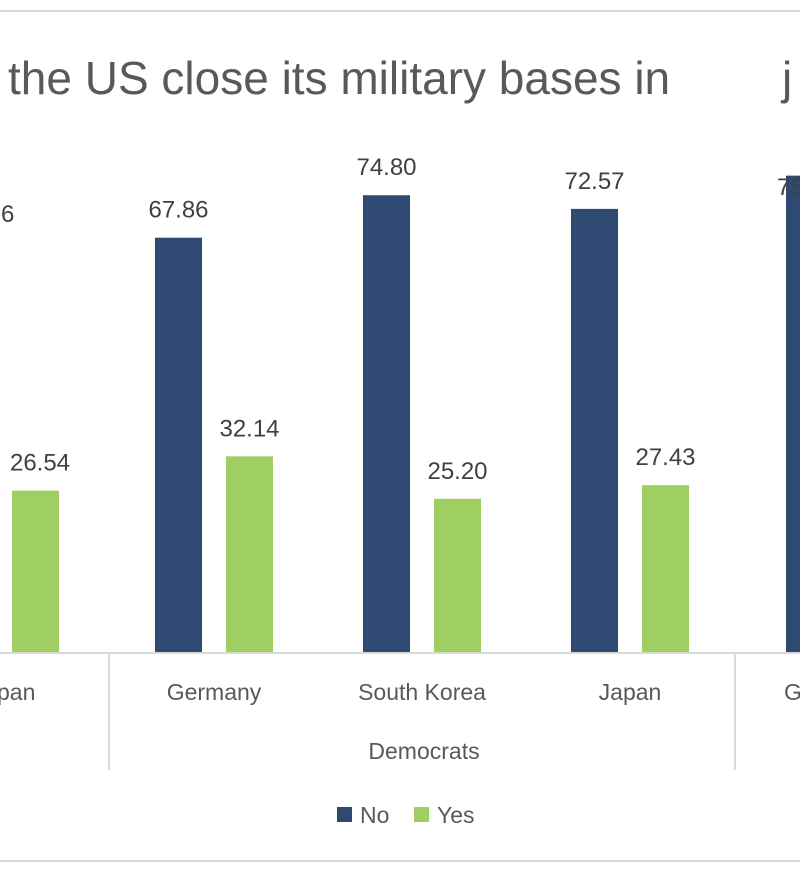  I want to click on category-label-japan: Japan, so click(630, 692).